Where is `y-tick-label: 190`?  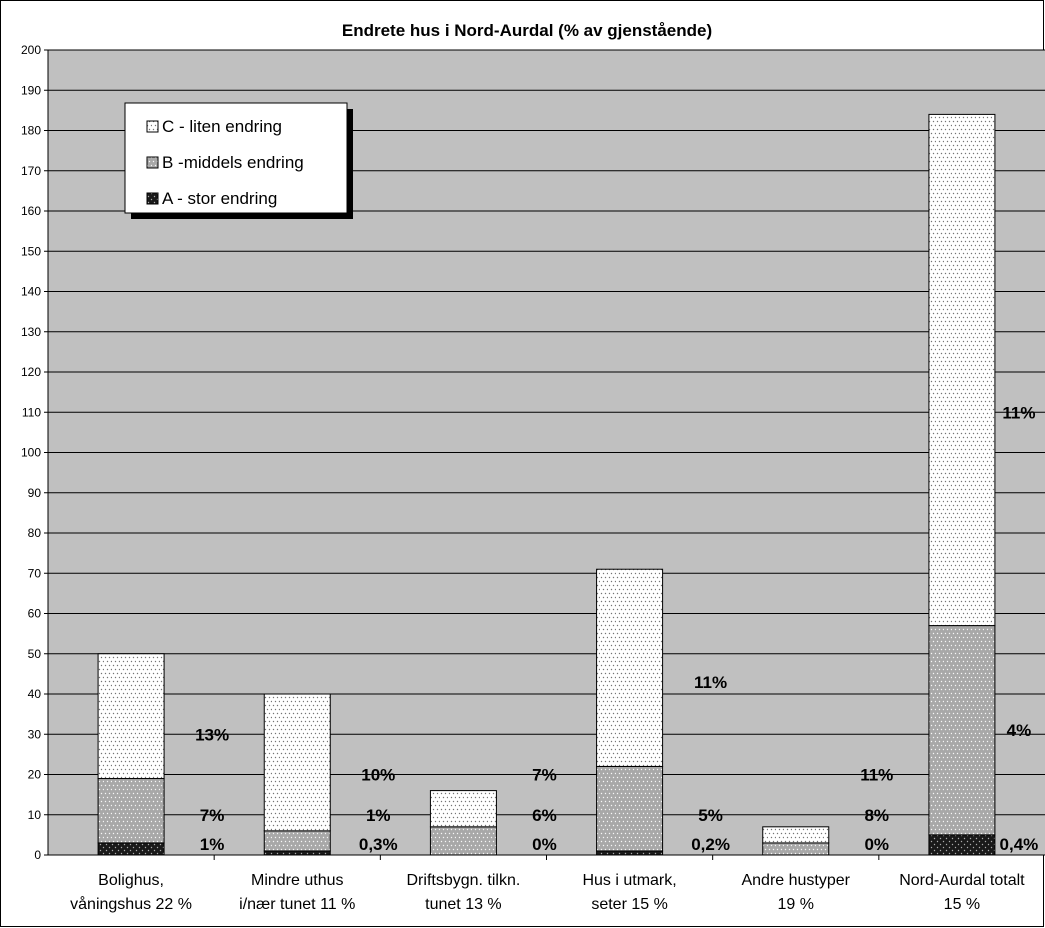
y-tick-label: 190 is located at coordinates (31, 90).